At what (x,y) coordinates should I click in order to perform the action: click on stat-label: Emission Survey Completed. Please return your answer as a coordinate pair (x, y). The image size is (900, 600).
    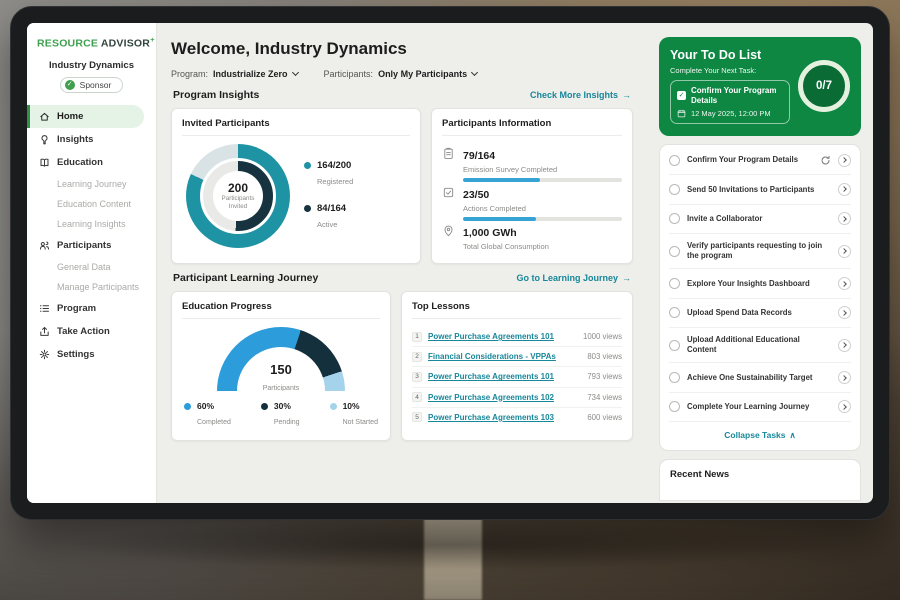
    Looking at the image, I should click on (510, 170).